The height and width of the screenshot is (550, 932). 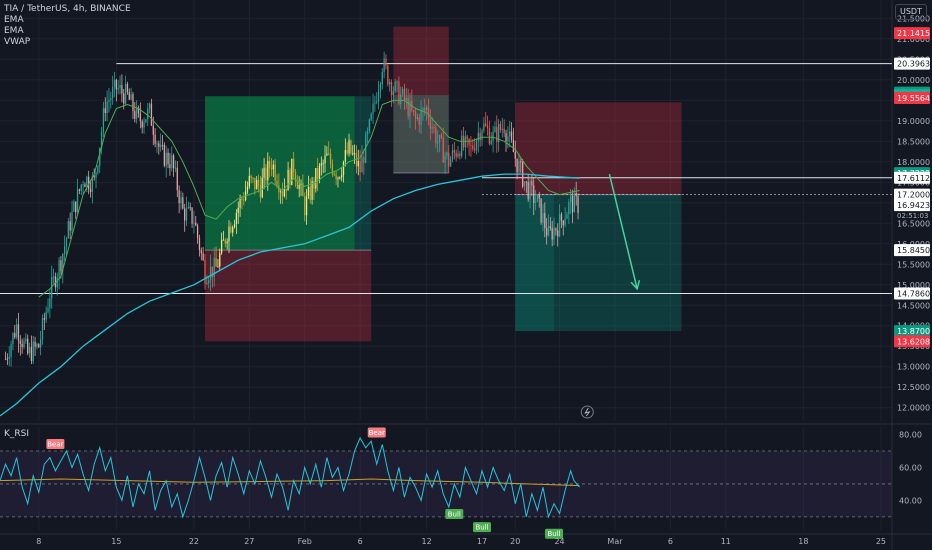 What do you see at coordinates (913, 33) in the screenshot?
I see `price-tag-label: 21.1415` at bounding box center [913, 33].